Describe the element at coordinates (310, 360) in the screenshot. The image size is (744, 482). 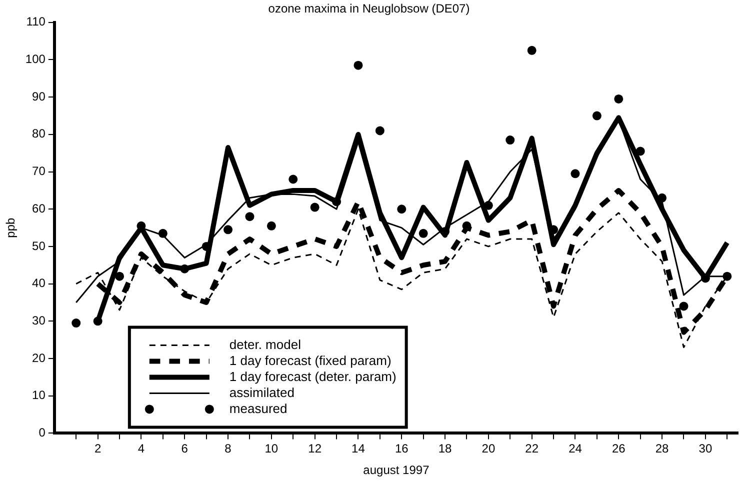
I see `legend-label: 1 day forecast (fixed param)` at that location.